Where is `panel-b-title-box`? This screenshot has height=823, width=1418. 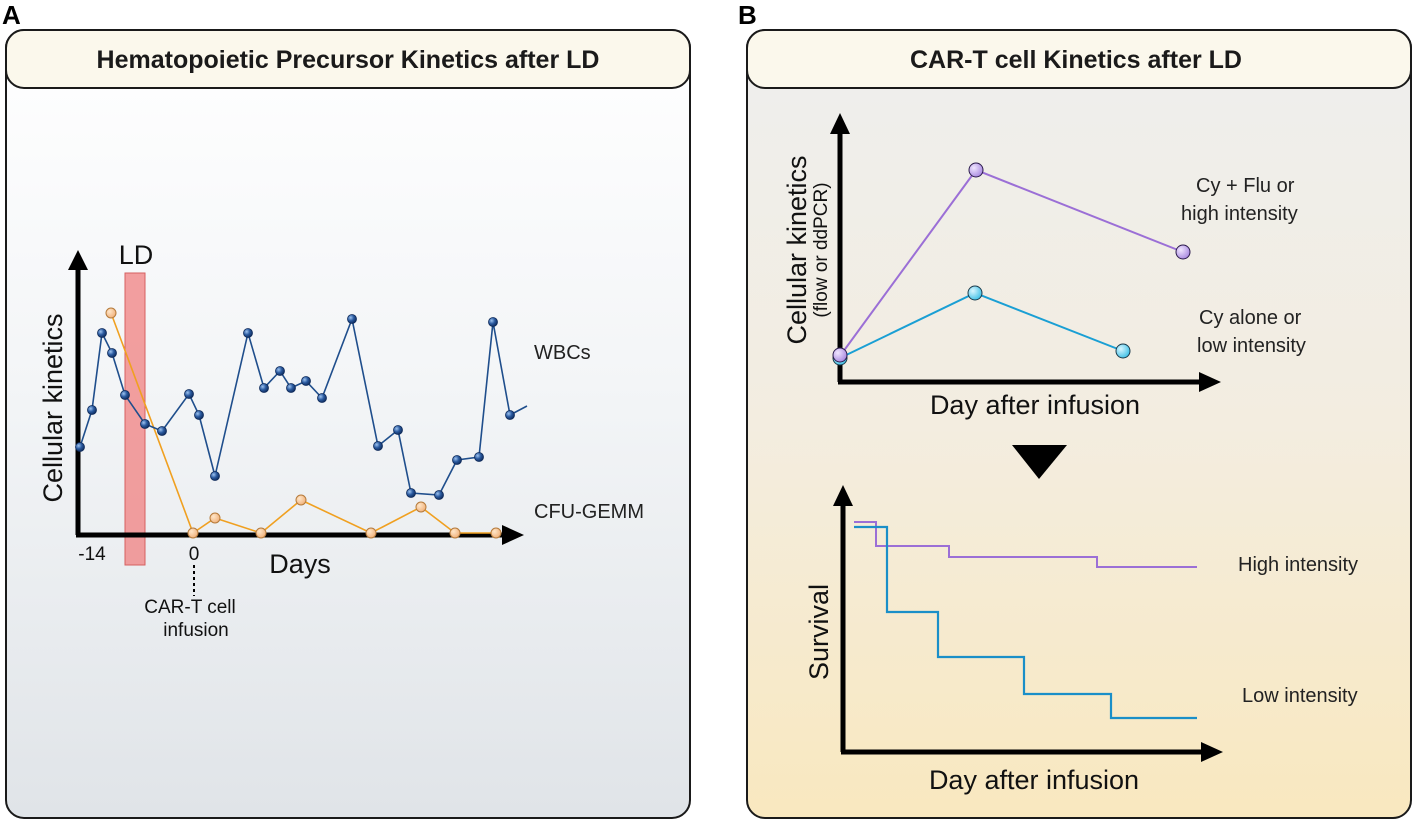 panel-b-title-box is located at coordinates (1079, 59).